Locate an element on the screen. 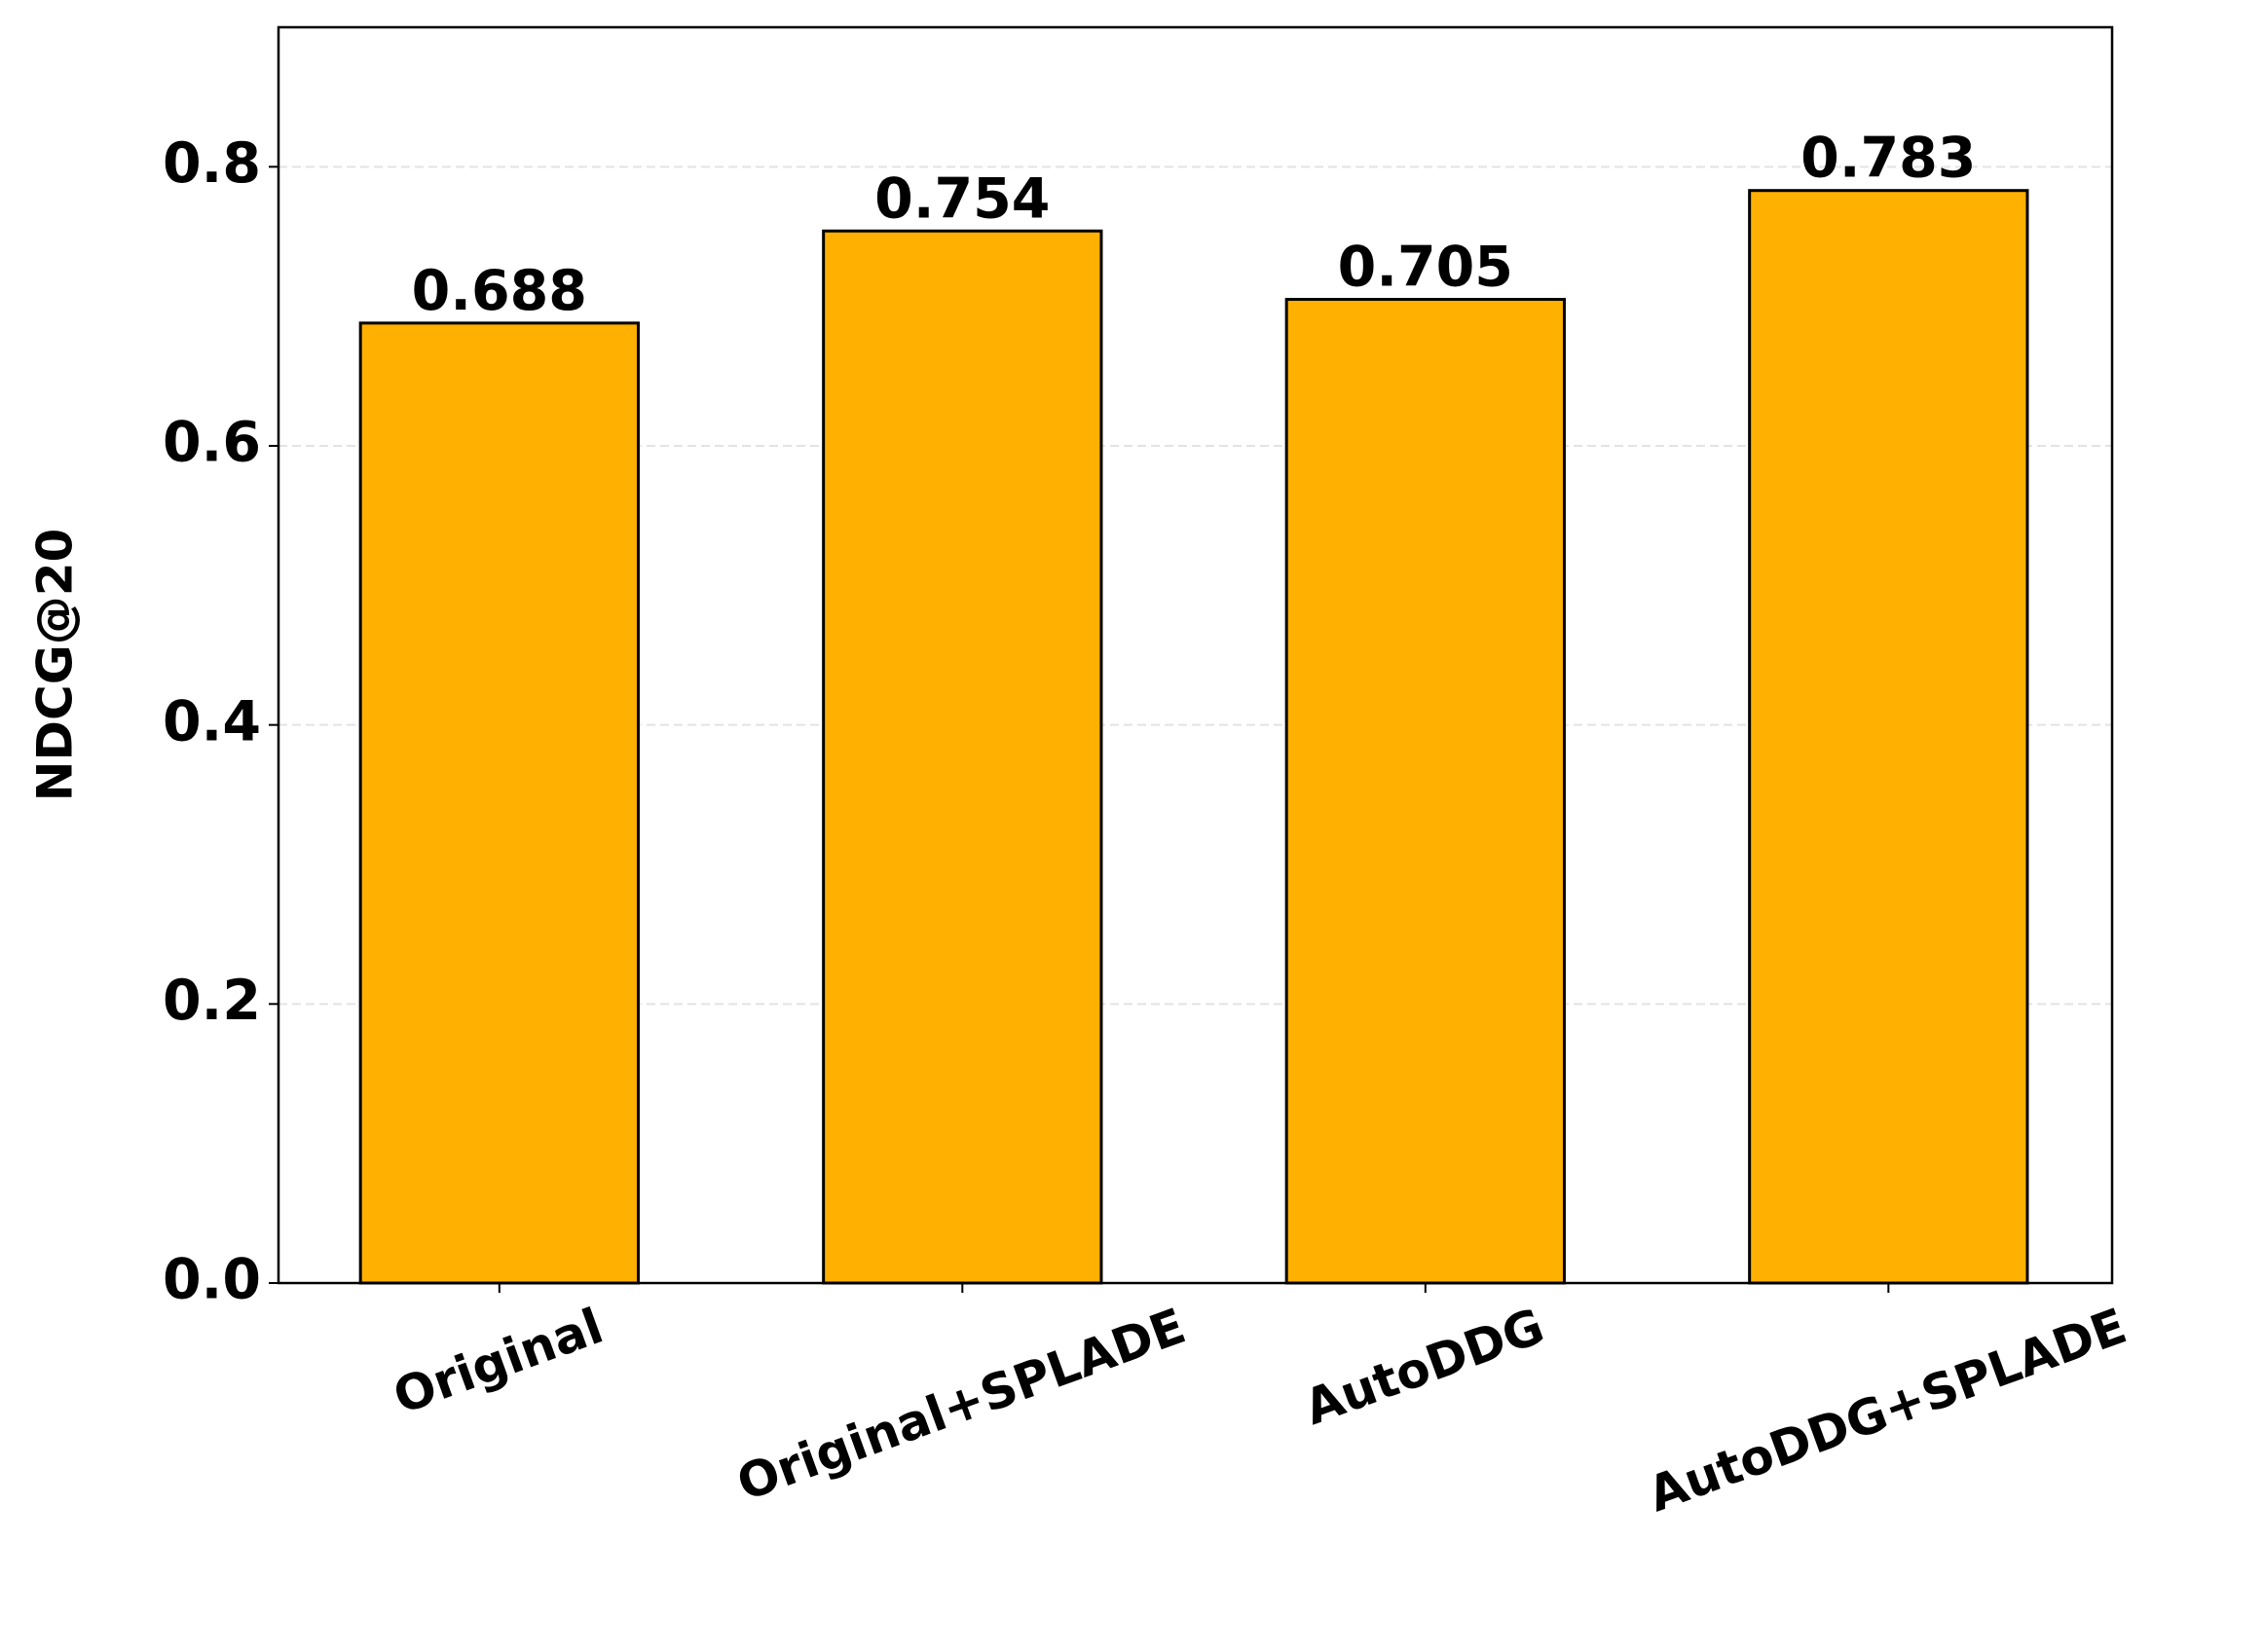  value-label: 0.688 is located at coordinates (499, 291).